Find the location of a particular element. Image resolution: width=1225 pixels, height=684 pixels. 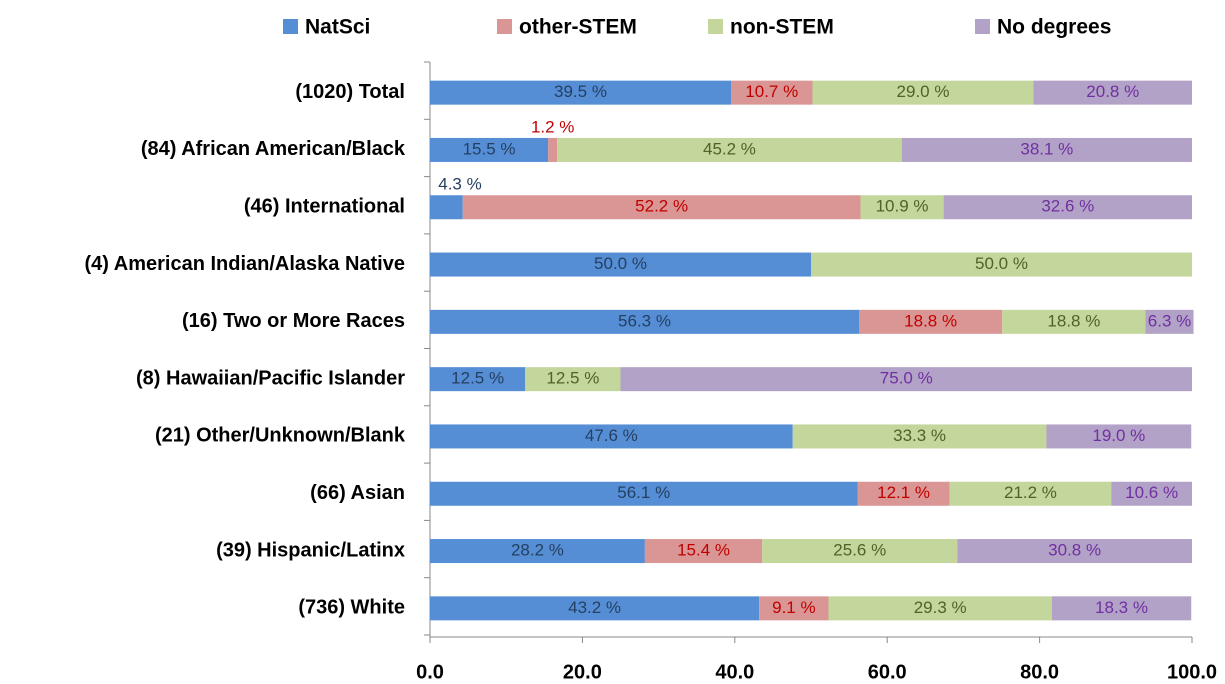

value-label: 10.9 % is located at coordinates (902, 206).